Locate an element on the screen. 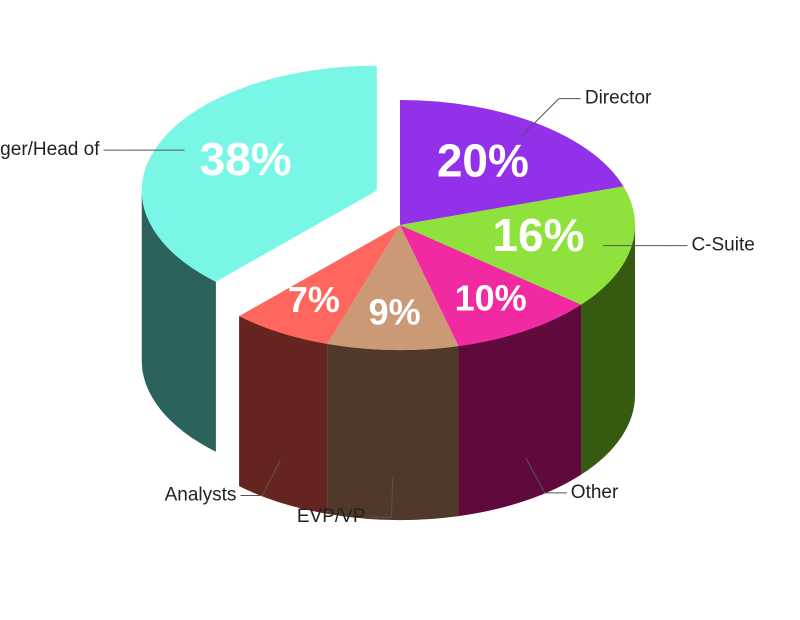 The image size is (800, 620). value-label: 16% is located at coordinates (538, 235).